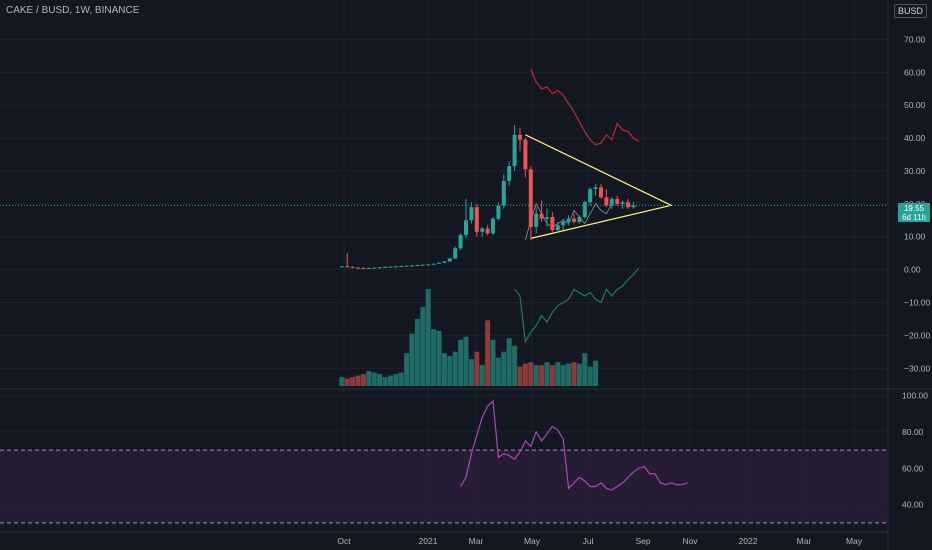 Image resolution: width=932 pixels, height=550 pixels. Describe the element at coordinates (577, 305) in the screenshot. I see `indicator-line` at that location.